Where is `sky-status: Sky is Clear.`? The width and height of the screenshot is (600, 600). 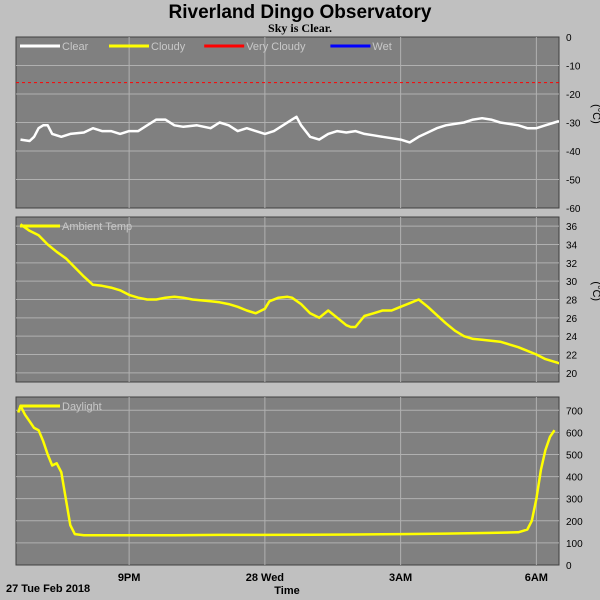 sky-status: Sky is Clear. is located at coordinates (300, 28).